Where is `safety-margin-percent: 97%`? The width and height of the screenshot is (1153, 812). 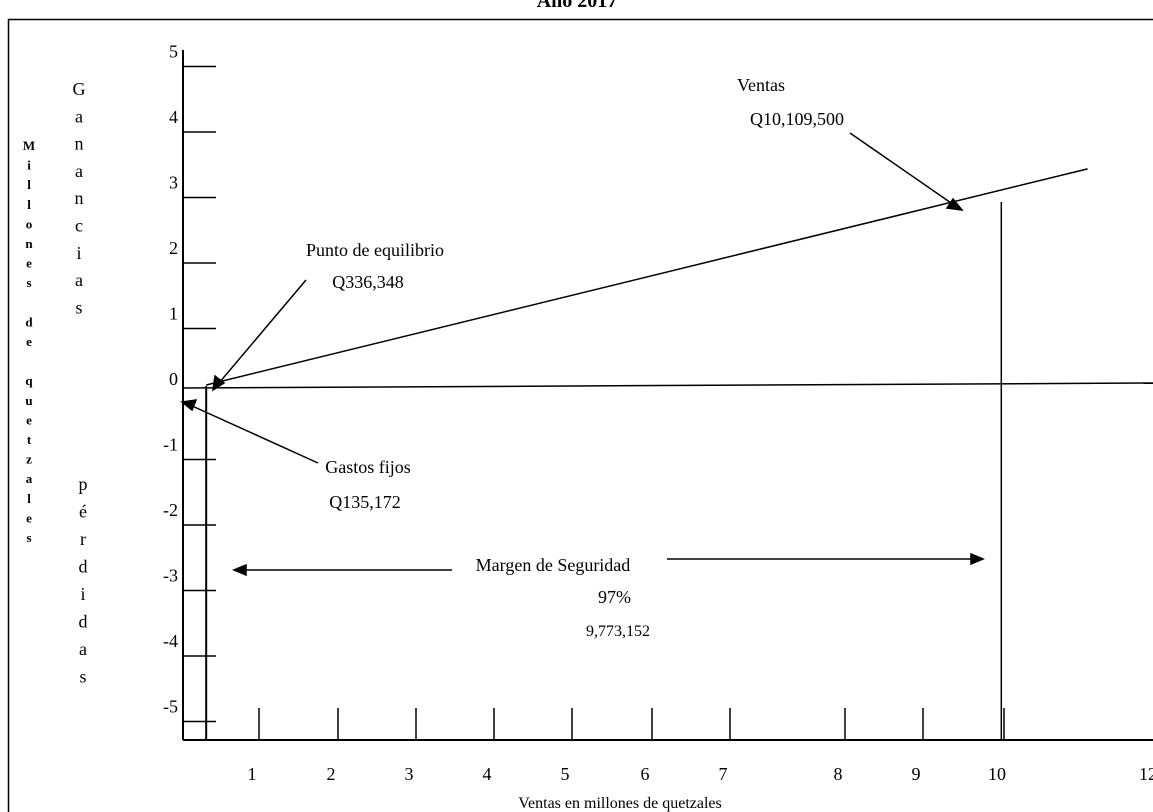 safety-margin-percent: 97% is located at coordinates (614, 597).